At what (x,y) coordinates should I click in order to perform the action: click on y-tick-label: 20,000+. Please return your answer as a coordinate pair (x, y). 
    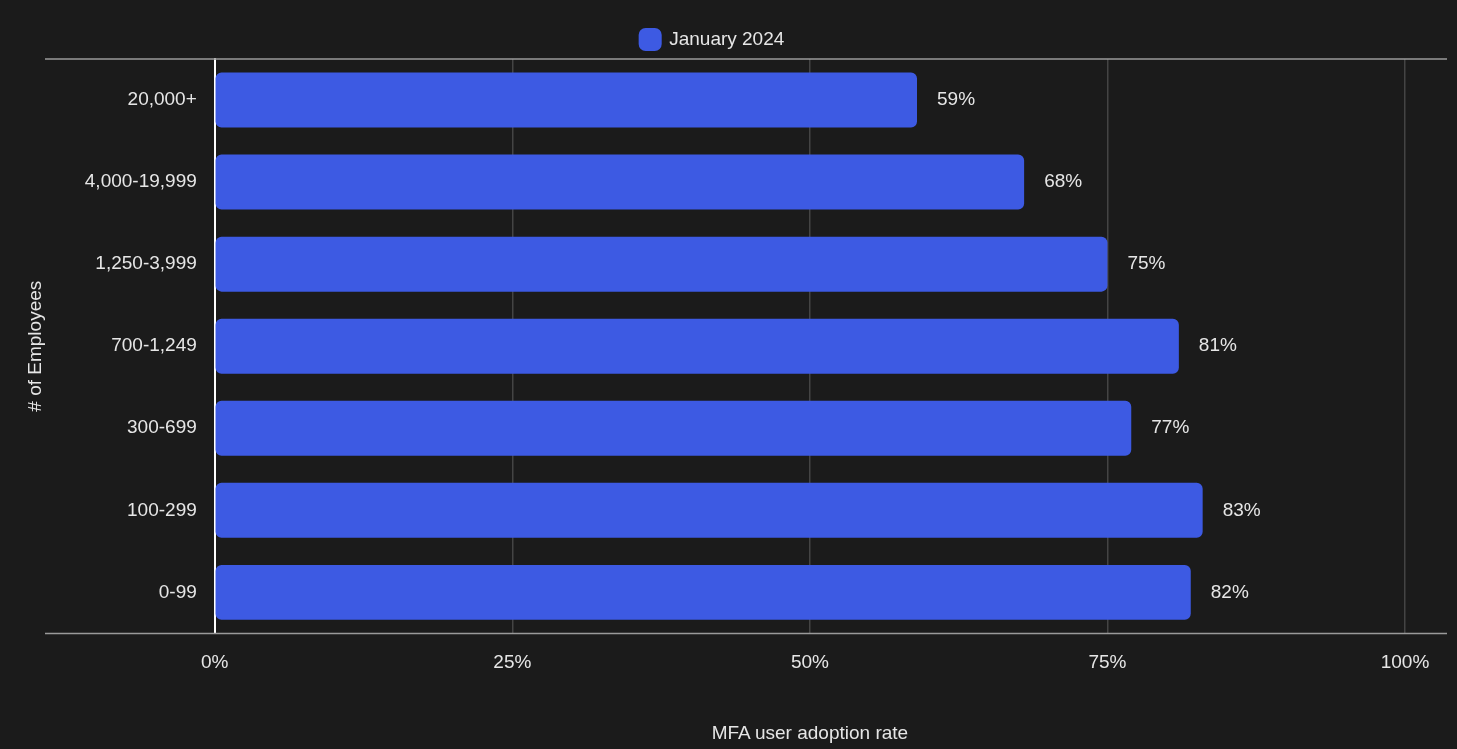
    Looking at the image, I should click on (162, 99).